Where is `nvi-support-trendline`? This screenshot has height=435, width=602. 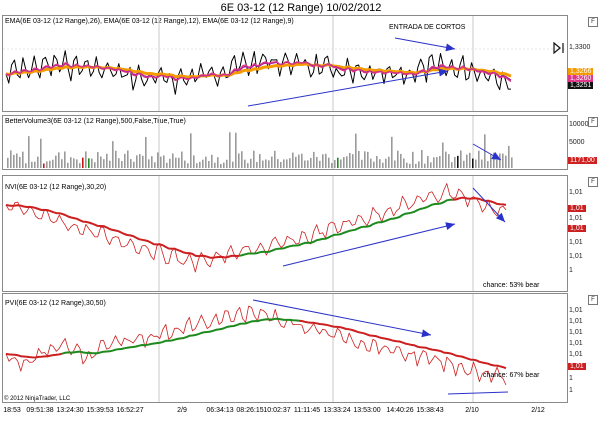
nvi-support-trendline is located at coordinates (369, 245).